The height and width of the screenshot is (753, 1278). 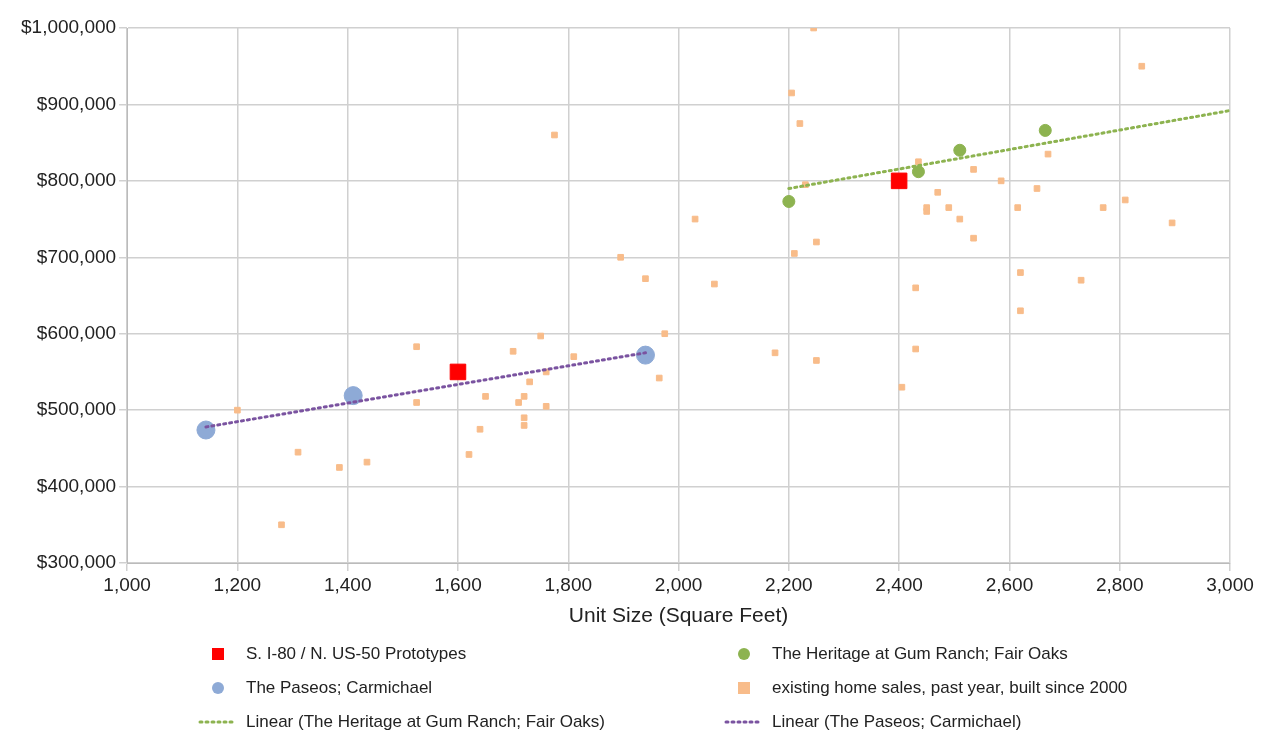 What do you see at coordinates (678, 615) in the screenshot?
I see `x-axis-title: Unit Size (Square Feet)` at bounding box center [678, 615].